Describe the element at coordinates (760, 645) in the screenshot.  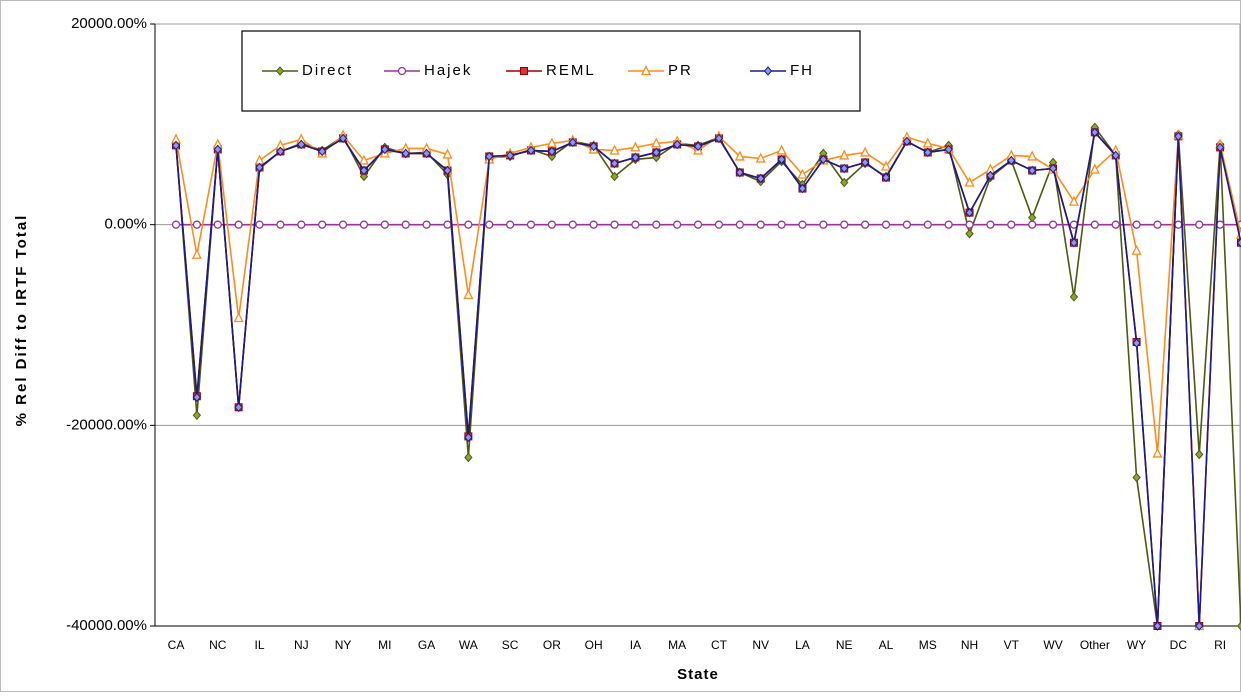
I see `x-tick-label: NV` at that location.